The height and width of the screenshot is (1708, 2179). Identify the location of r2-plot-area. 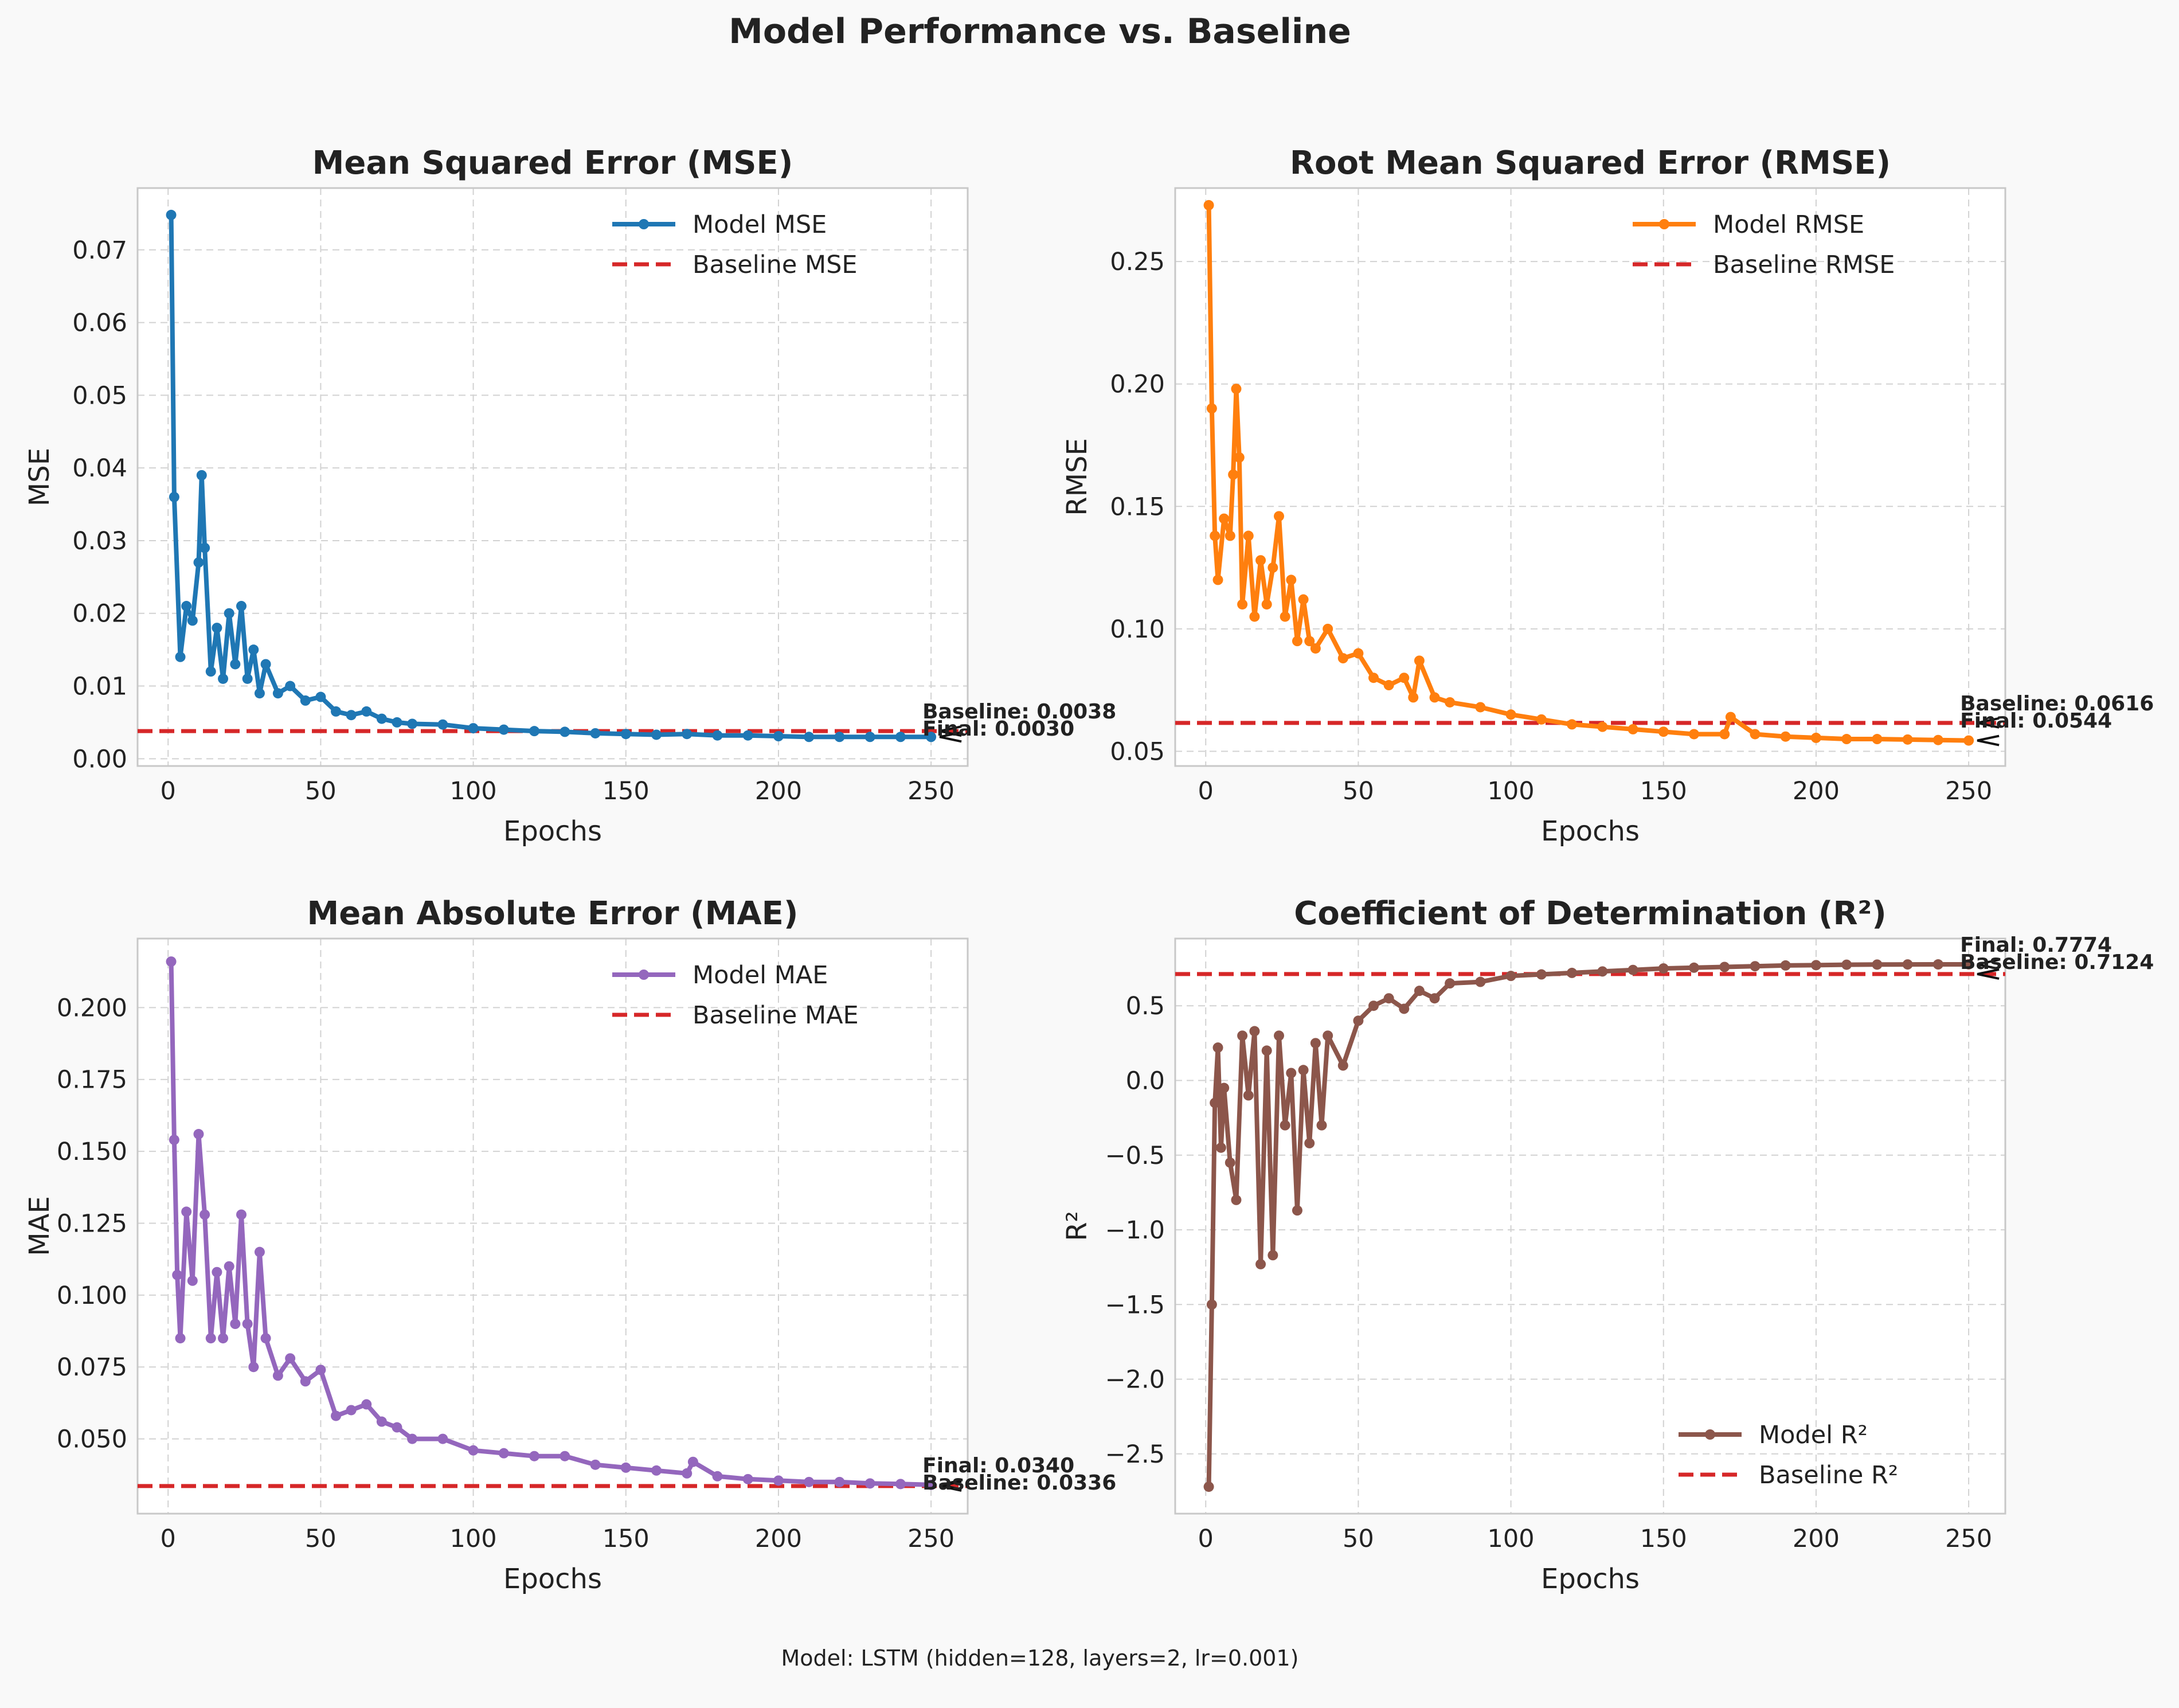
(1590, 1226).